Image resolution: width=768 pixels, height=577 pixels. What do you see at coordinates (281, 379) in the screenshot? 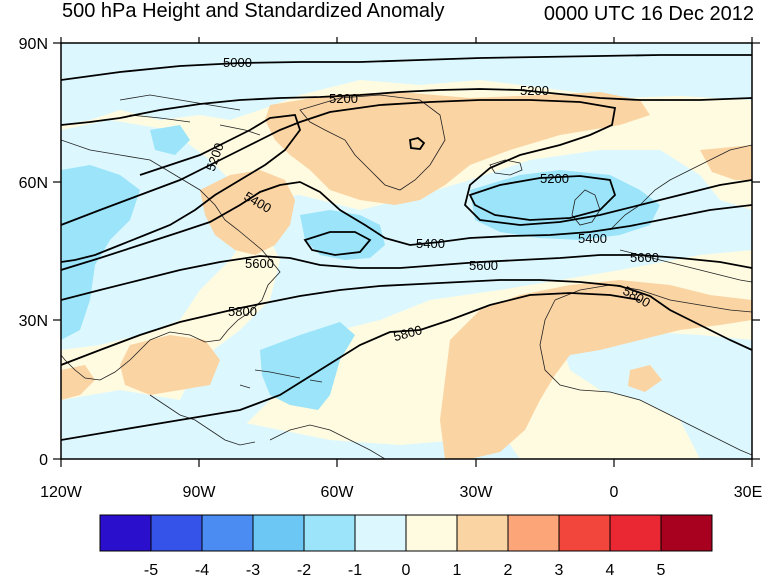
I see `coast-caribbean` at bounding box center [281, 379].